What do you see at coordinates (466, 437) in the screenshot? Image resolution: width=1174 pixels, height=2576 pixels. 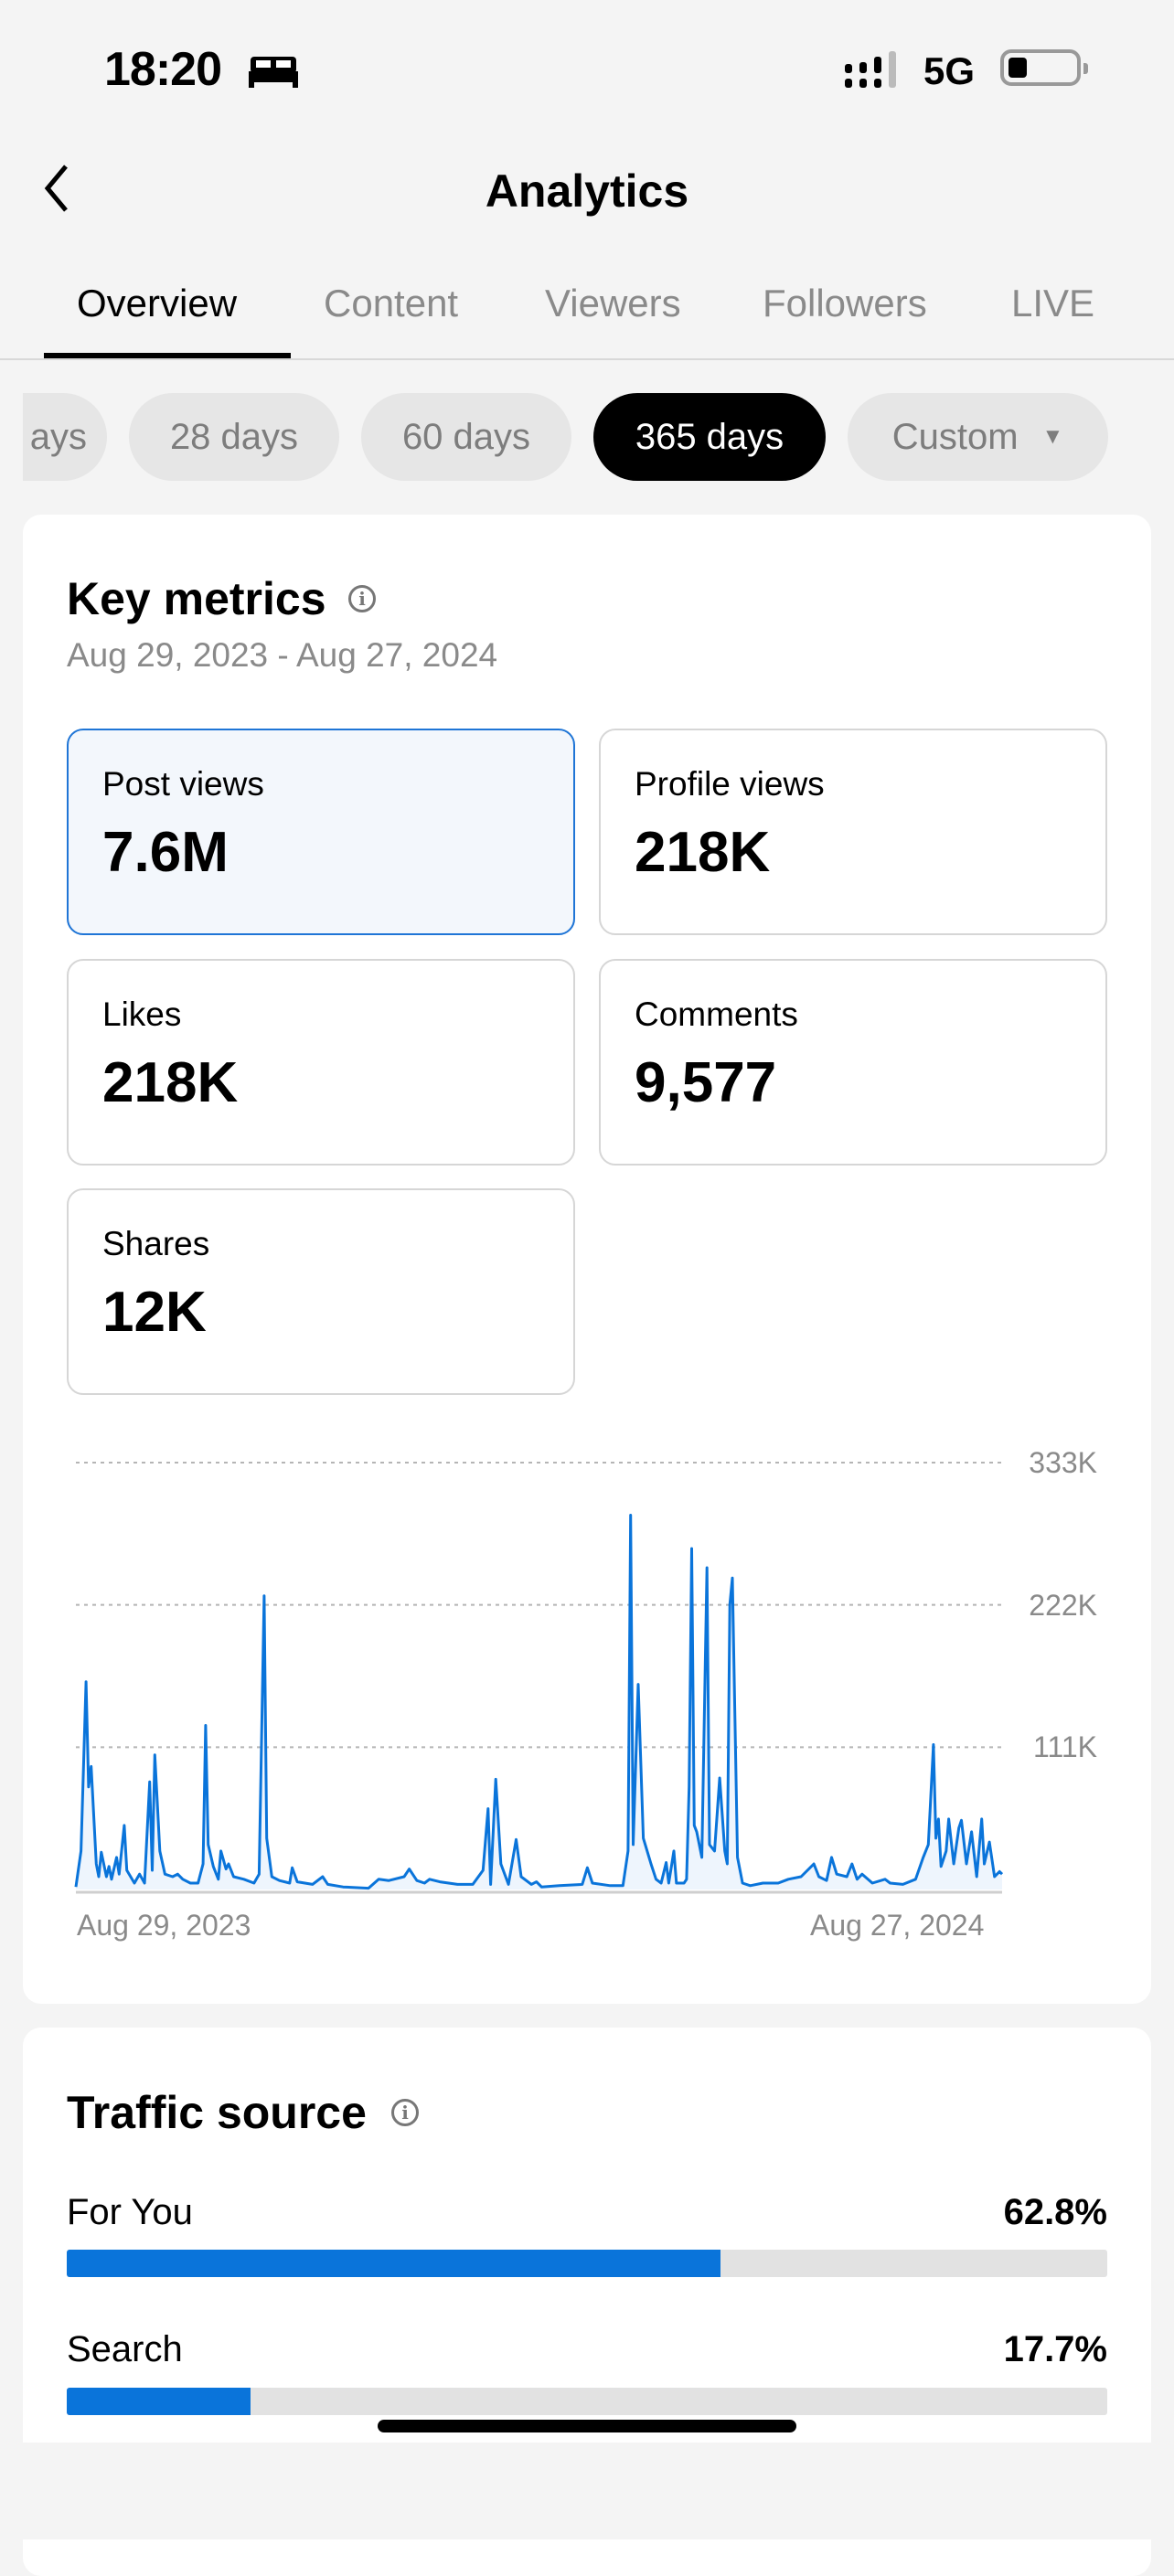 I see `range-chip-60-days: 60 days` at bounding box center [466, 437].